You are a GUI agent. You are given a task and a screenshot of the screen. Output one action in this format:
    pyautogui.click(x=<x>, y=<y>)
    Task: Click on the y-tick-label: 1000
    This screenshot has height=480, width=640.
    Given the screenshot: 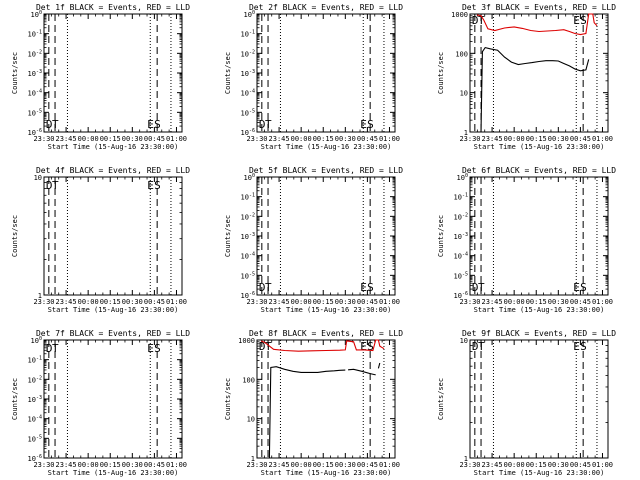 What is the action you would take?
    pyautogui.click(x=246, y=341)
    